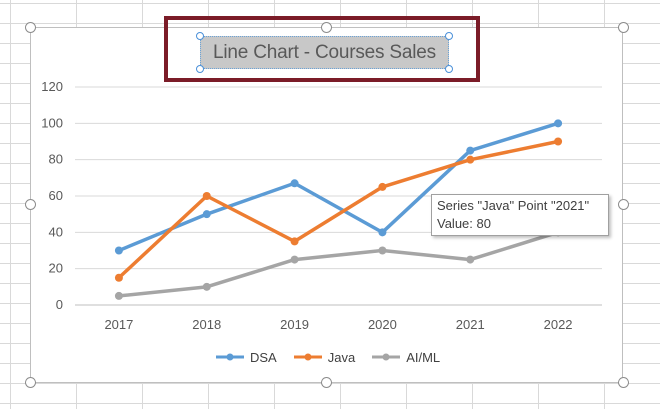 This screenshot has height=409, width=660. Describe the element at coordinates (206, 324) in the screenshot. I see `x-tick-label: 2018` at that location.